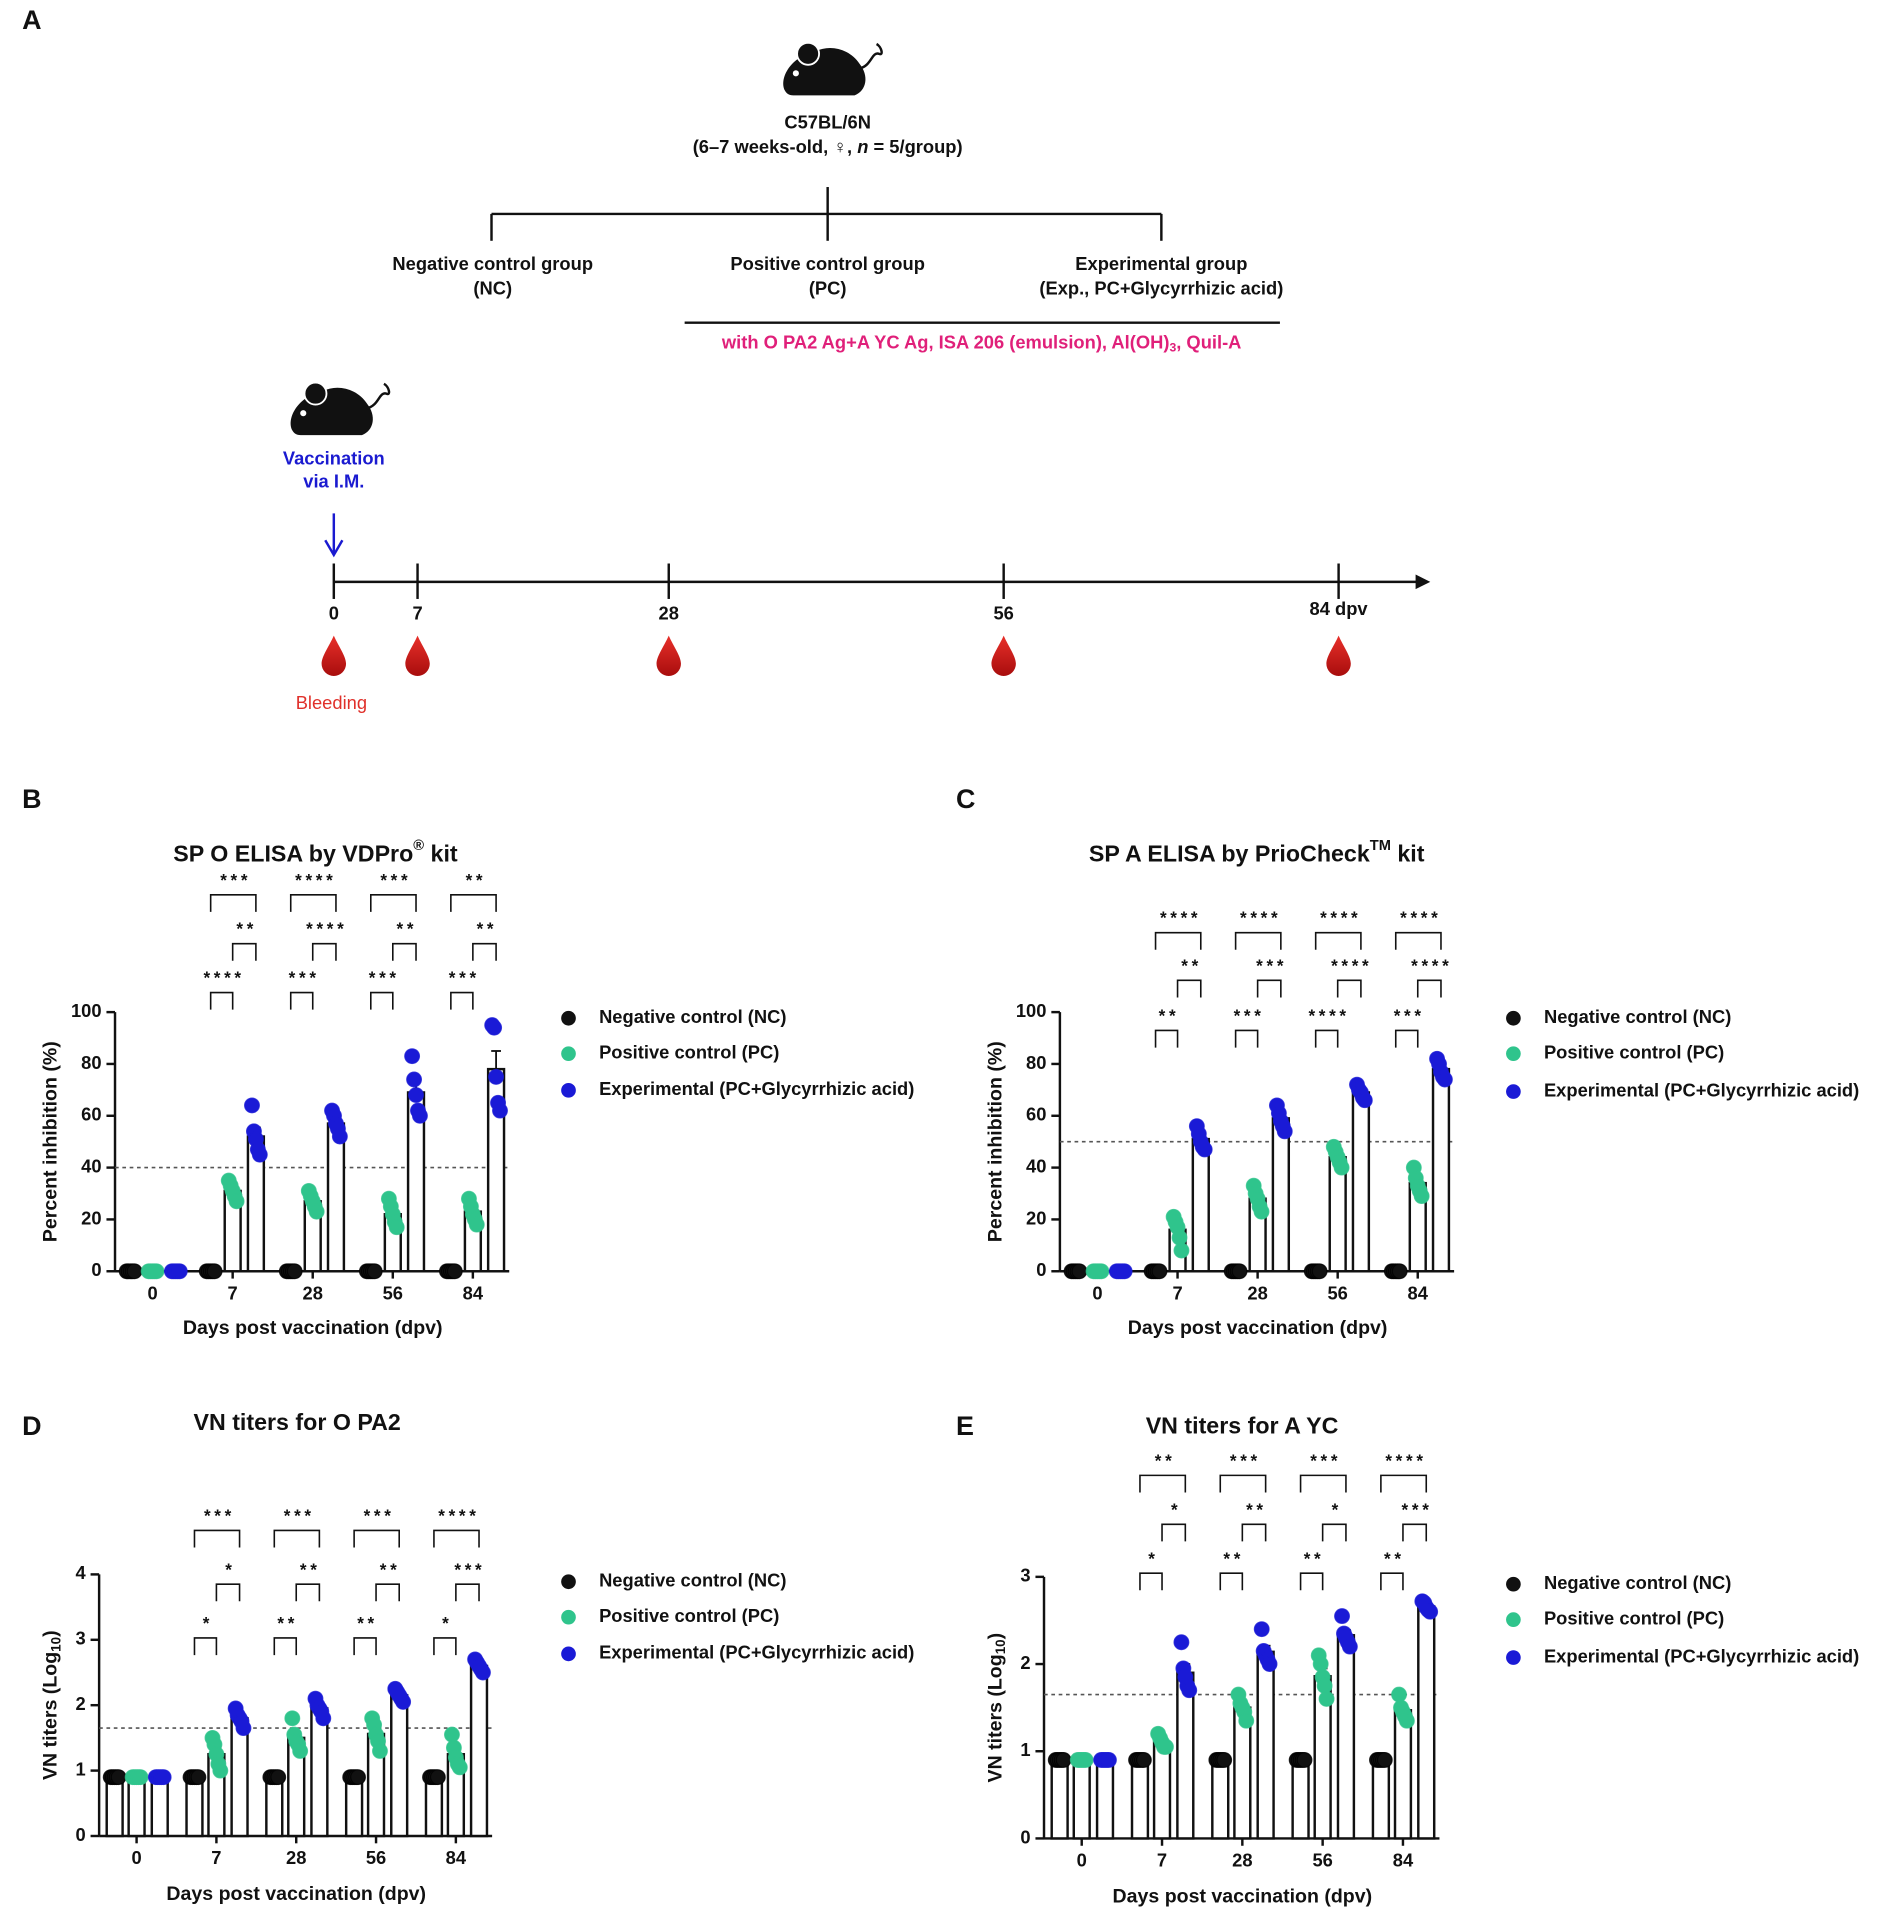  Describe the element at coordinates (296, 1422) in the screenshot. I see `chart-title: VN titers for O PA2` at that location.